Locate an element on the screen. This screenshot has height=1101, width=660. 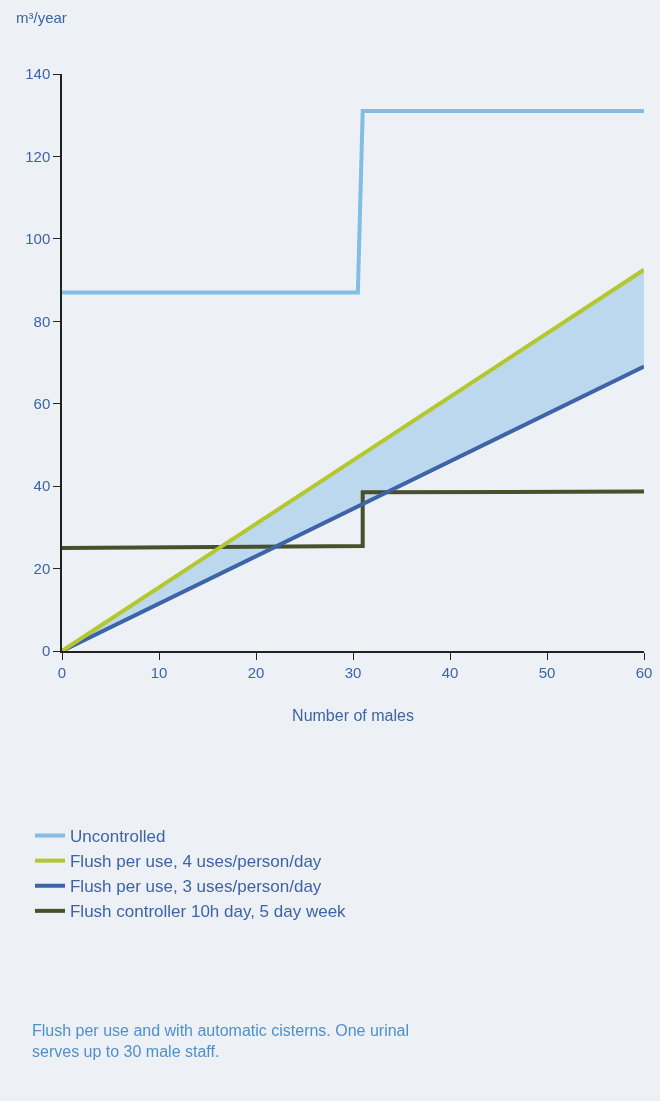
legend-label: Flush per use, 3 uses/person/day is located at coordinates (195, 887).